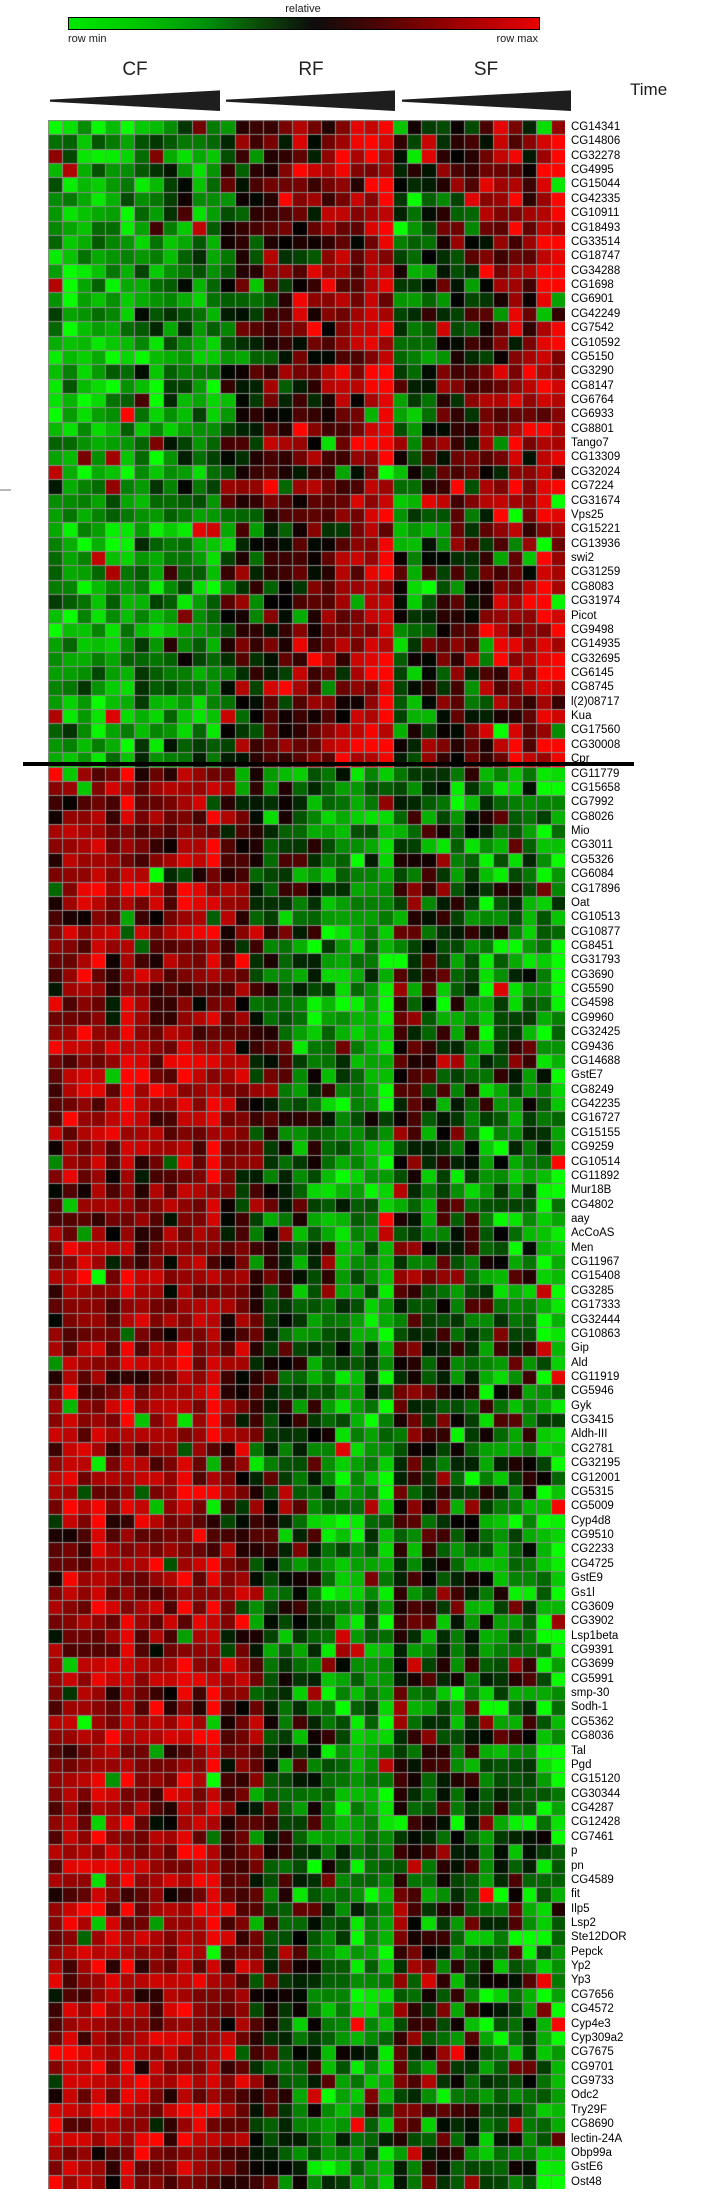  What do you see at coordinates (328, 764) in the screenshot?
I see `cluster-separator-line` at bounding box center [328, 764].